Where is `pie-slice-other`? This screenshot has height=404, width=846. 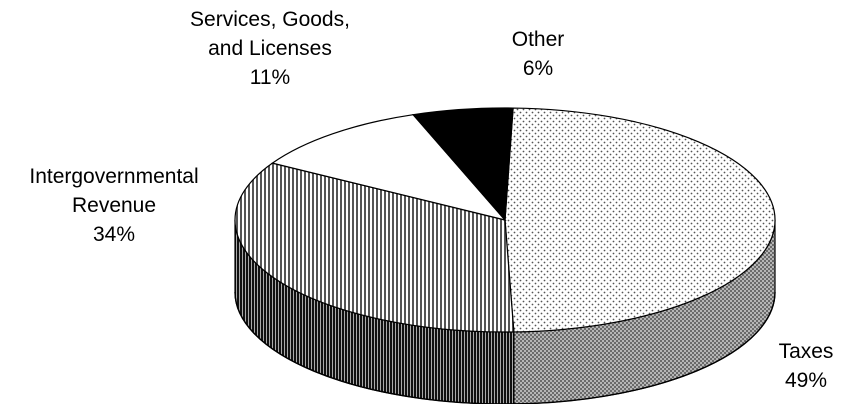
pie-slice-other is located at coordinates (463, 164).